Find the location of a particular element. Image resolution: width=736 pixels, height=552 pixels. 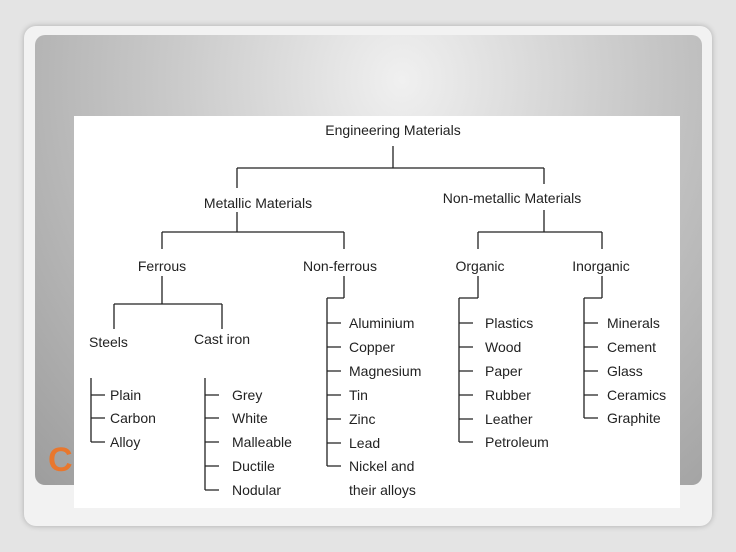

root-node: Engineering Materials is located at coordinates (393, 130).